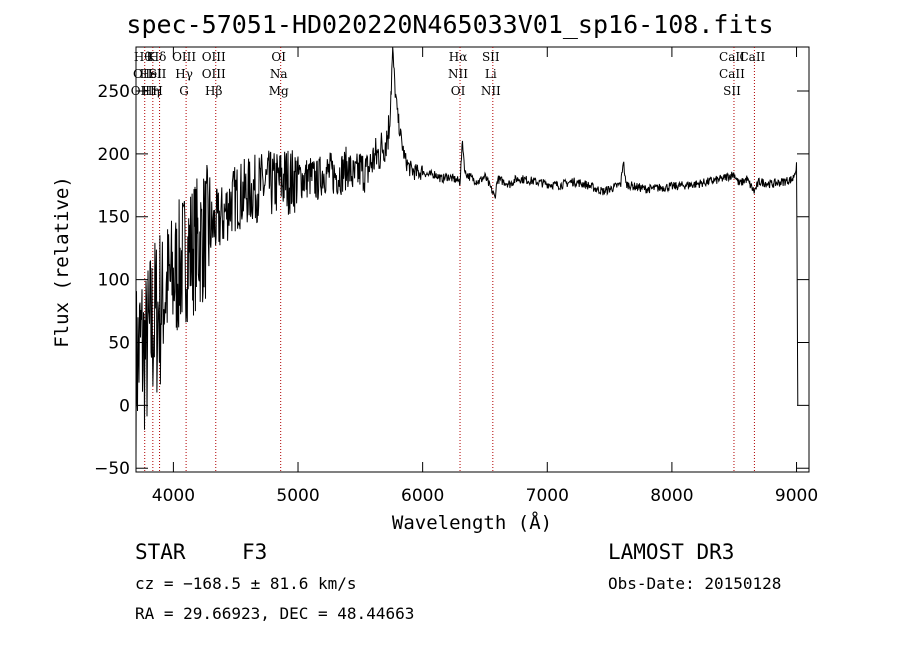  Describe the element at coordinates (275, 613) in the screenshot. I see `ra-dec-coordinates: RA = 29.66923, DEC = 48.44663` at that location.